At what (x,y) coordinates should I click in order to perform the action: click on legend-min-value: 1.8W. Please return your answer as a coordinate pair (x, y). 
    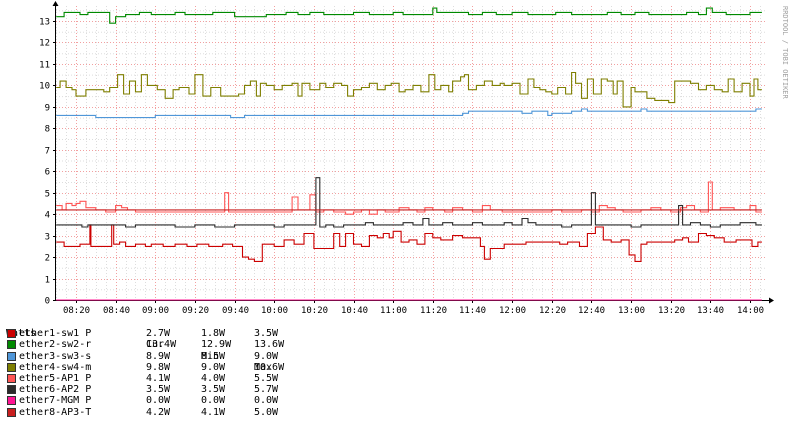
    Looking at the image, I should click on (213, 334).